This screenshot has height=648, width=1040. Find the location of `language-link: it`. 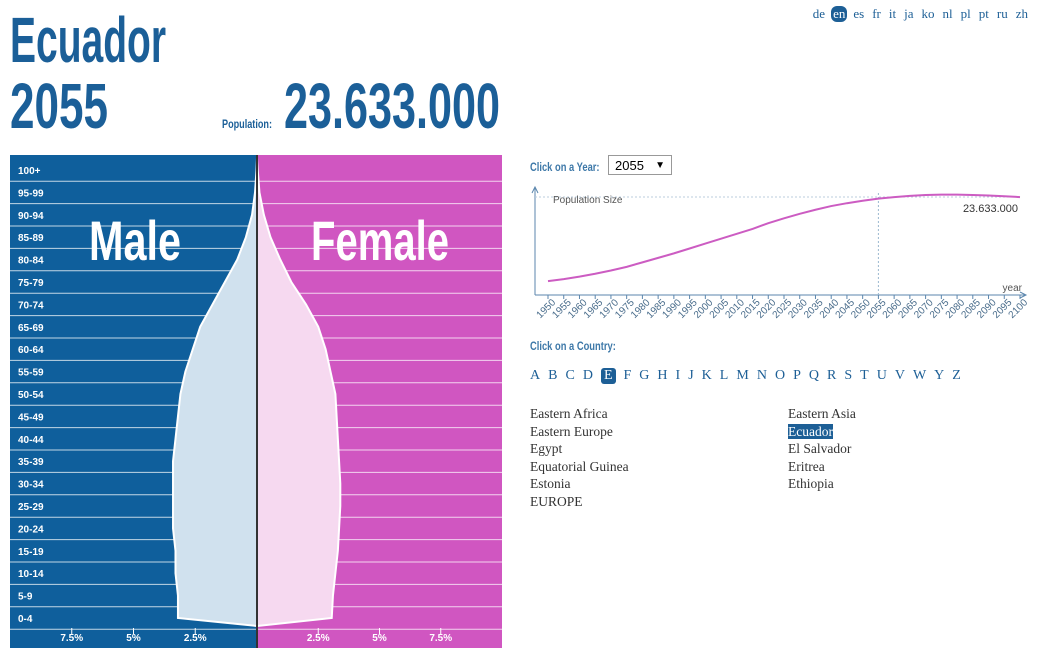

language-link: it is located at coordinates (892, 13).